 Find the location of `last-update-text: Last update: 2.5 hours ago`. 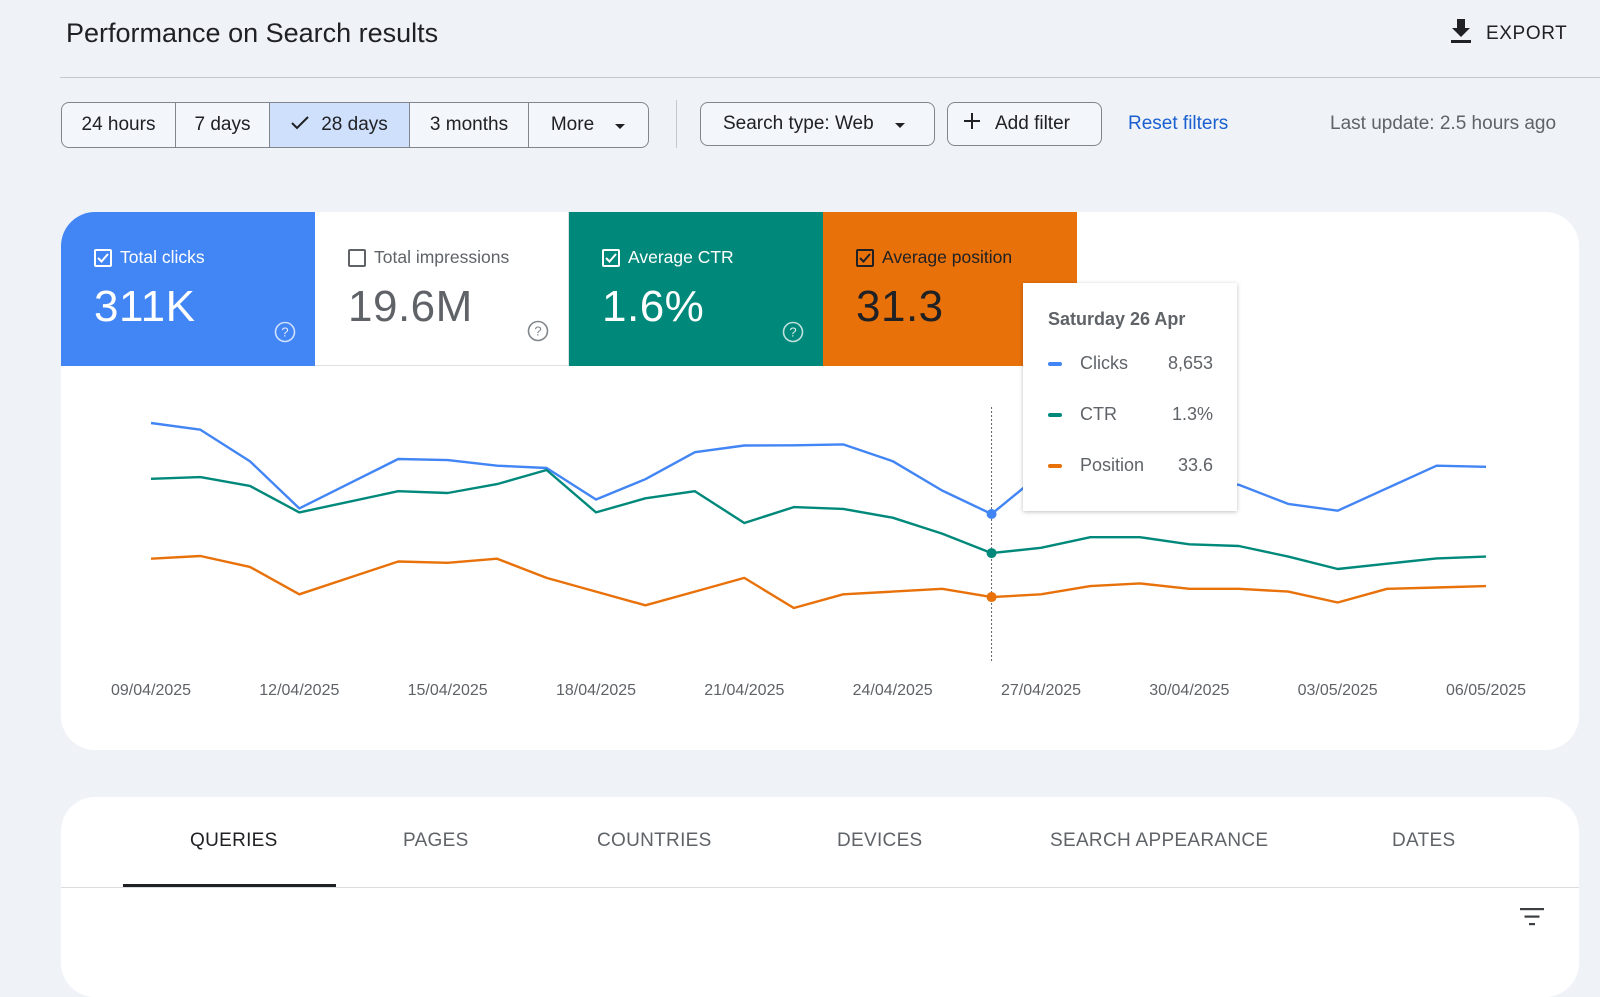

last-update-text: Last update: 2.5 hours ago is located at coordinates (1443, 123).